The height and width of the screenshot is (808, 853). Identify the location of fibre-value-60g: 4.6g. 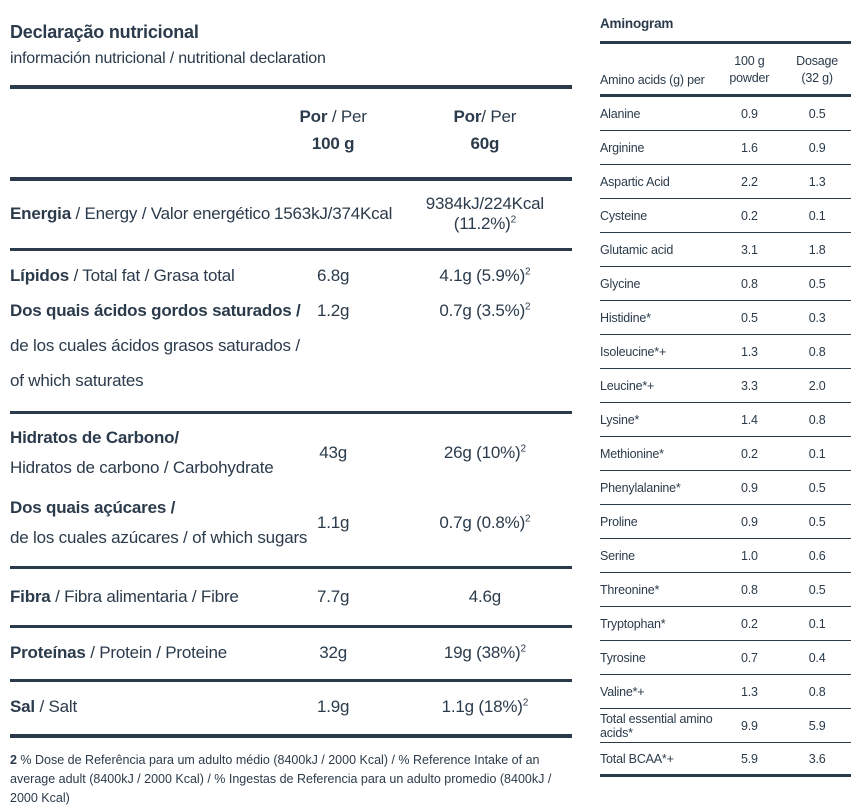
(485, 596).